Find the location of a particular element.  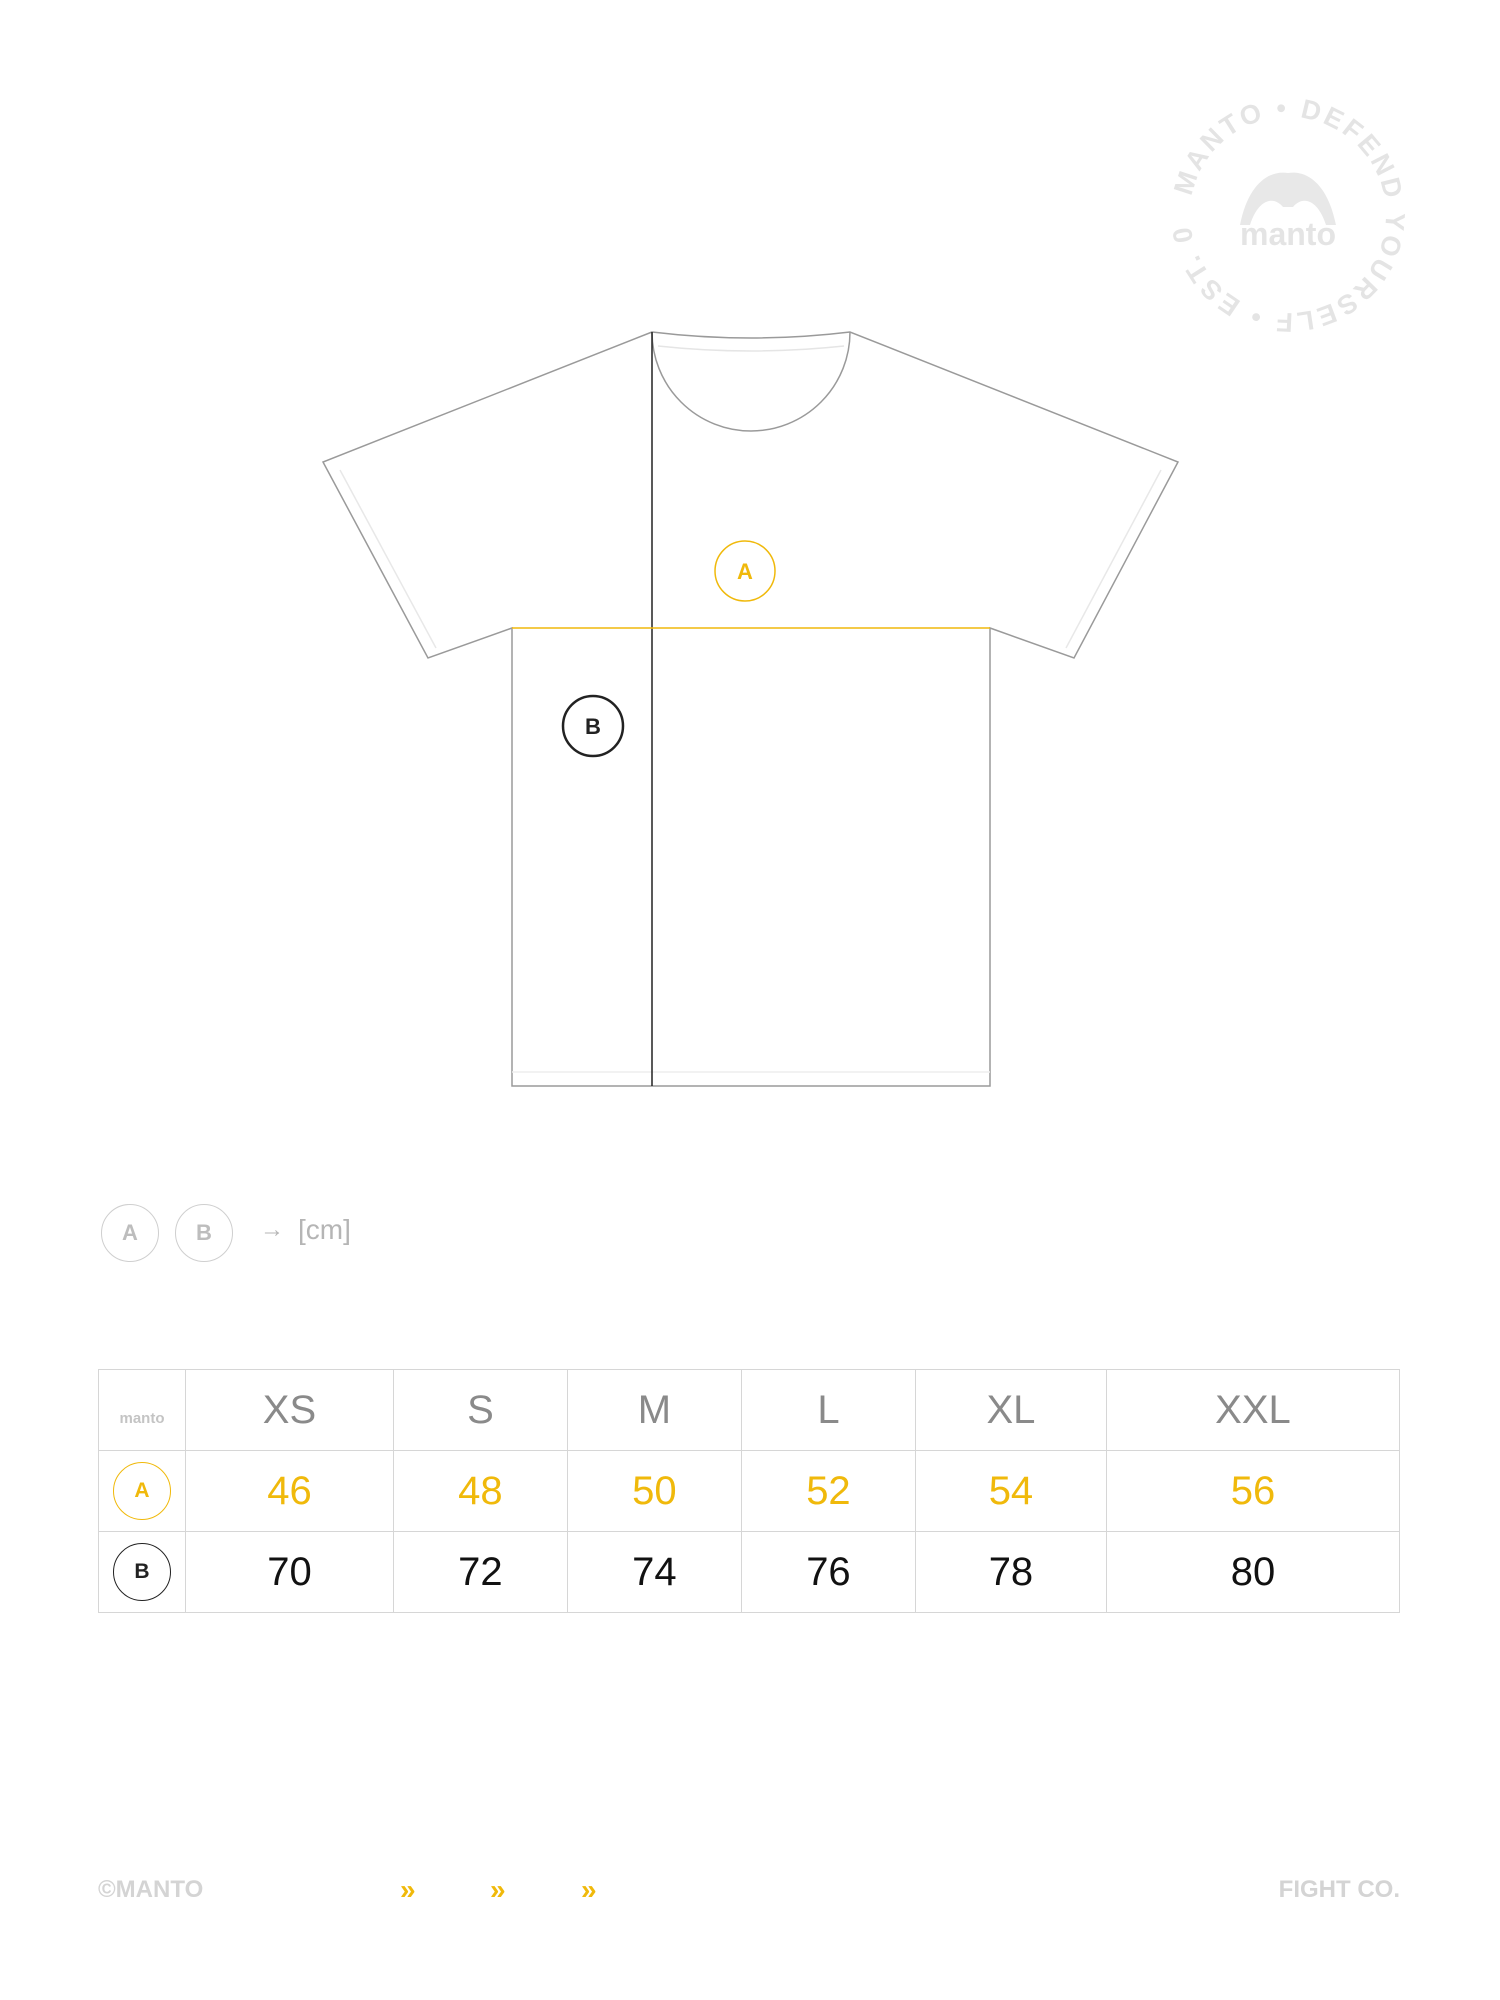

value-cell: 56 is located at coordinates (1253, 1491).